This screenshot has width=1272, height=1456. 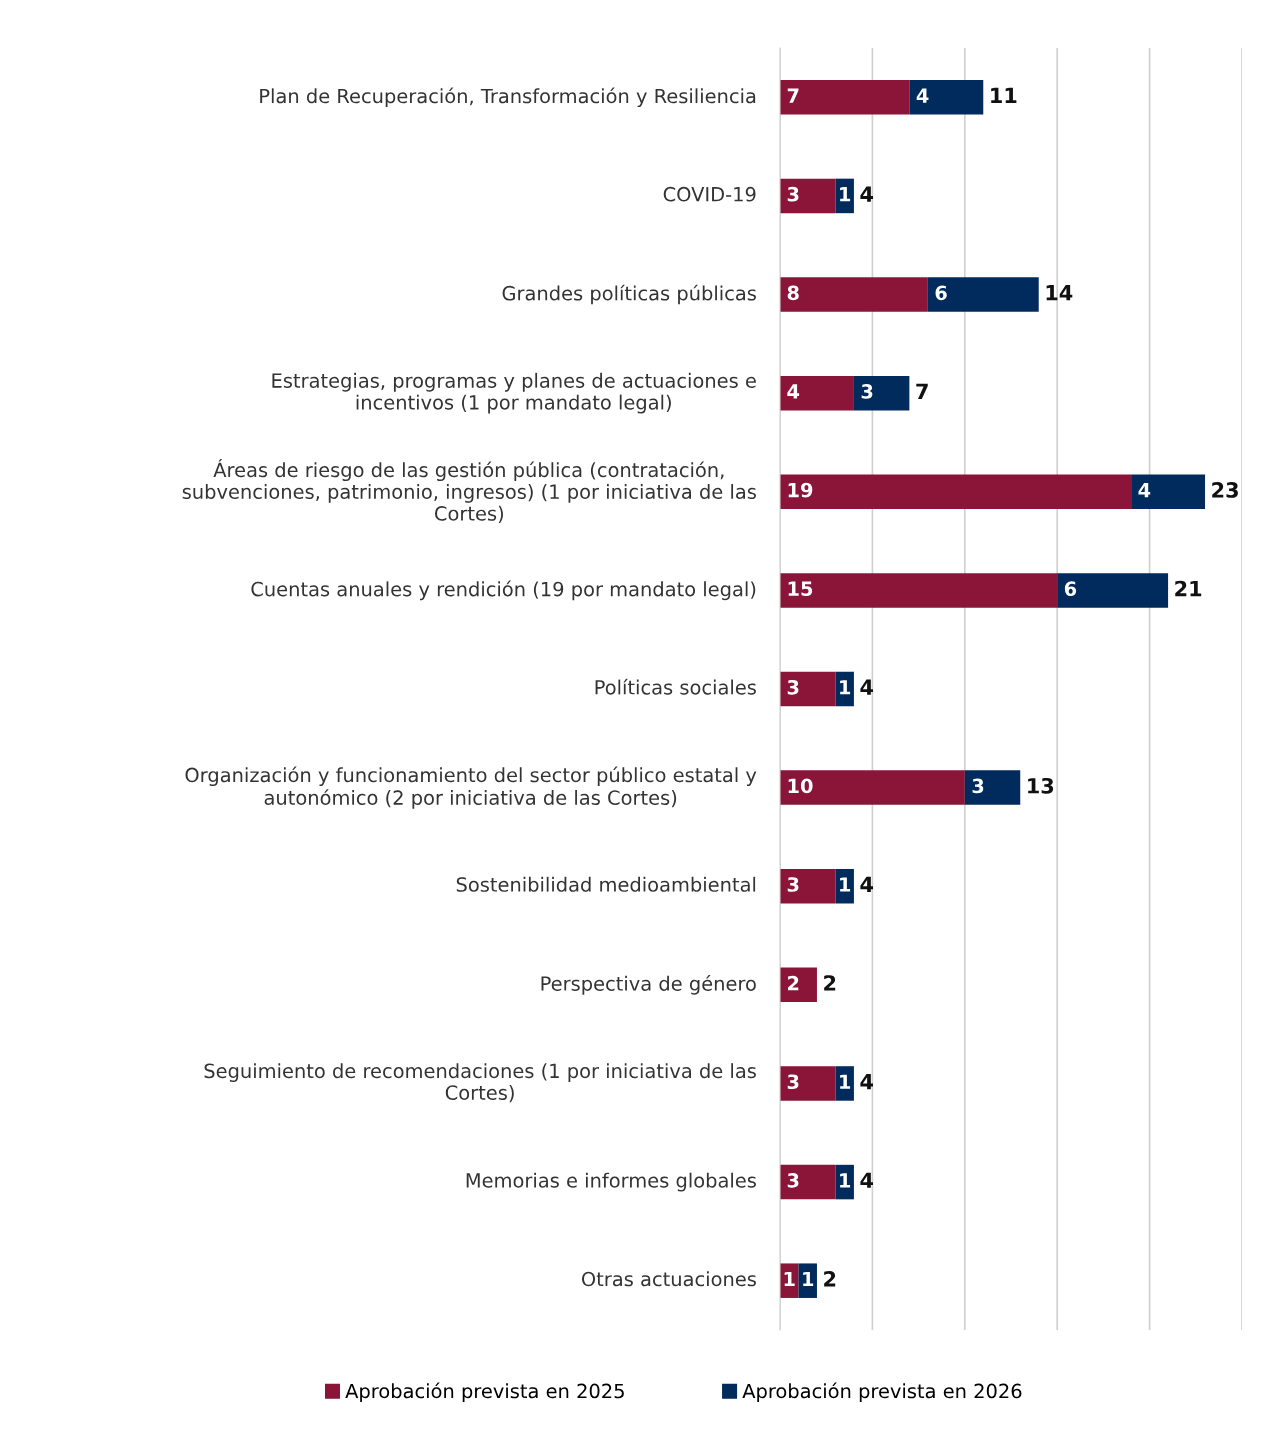 What do you see at coordinates (793, 293) in the screenshot?
I see `data-label: 8` at bounding box center [793, 293].